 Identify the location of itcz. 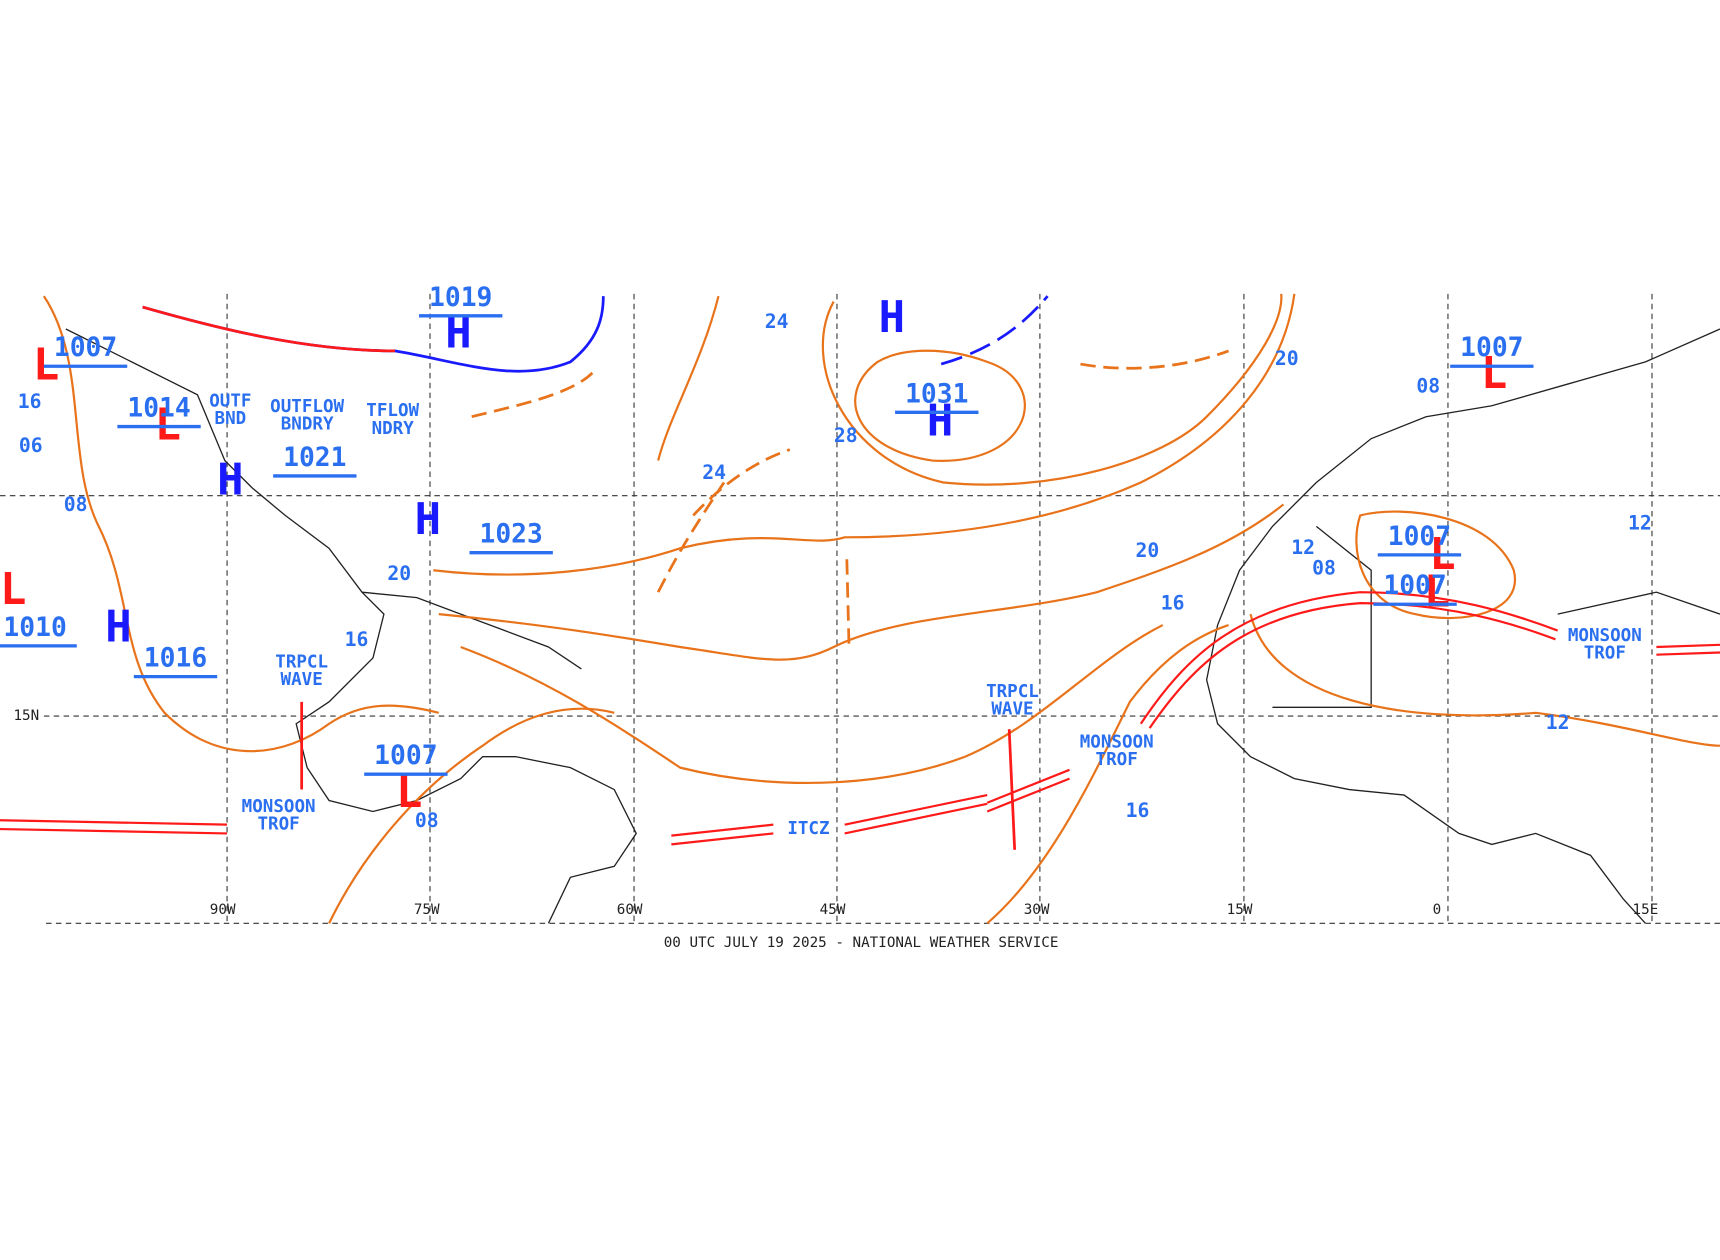
(870, 807).